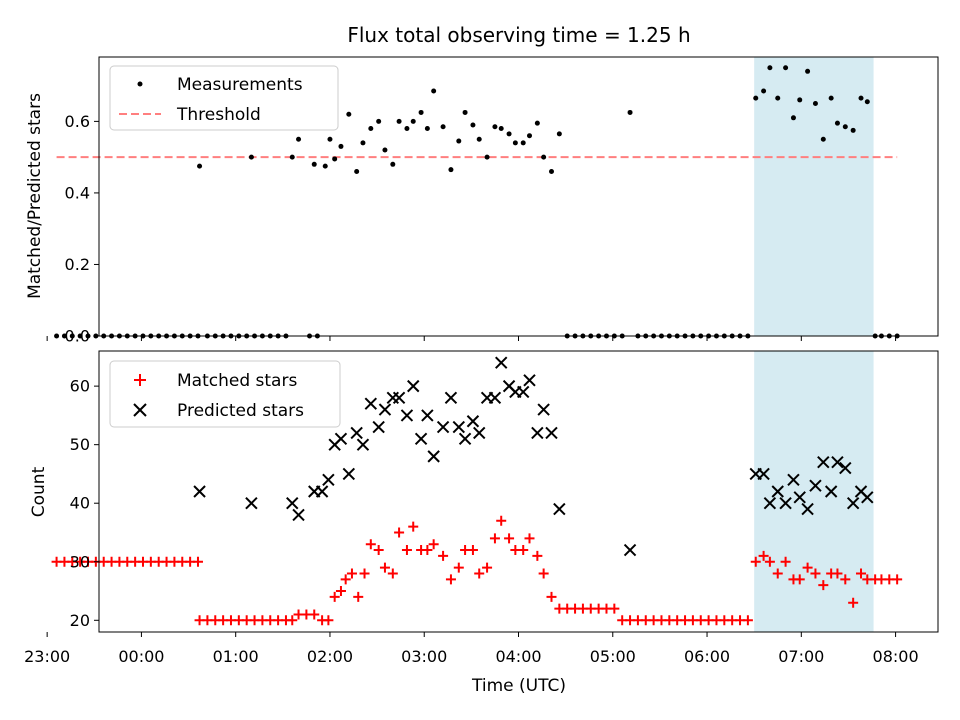 The height and width of the screenshot is (720, 960). I want to click on top-y-ticks: 0.0 0.2 0.4 0.6, so click(82, 229).